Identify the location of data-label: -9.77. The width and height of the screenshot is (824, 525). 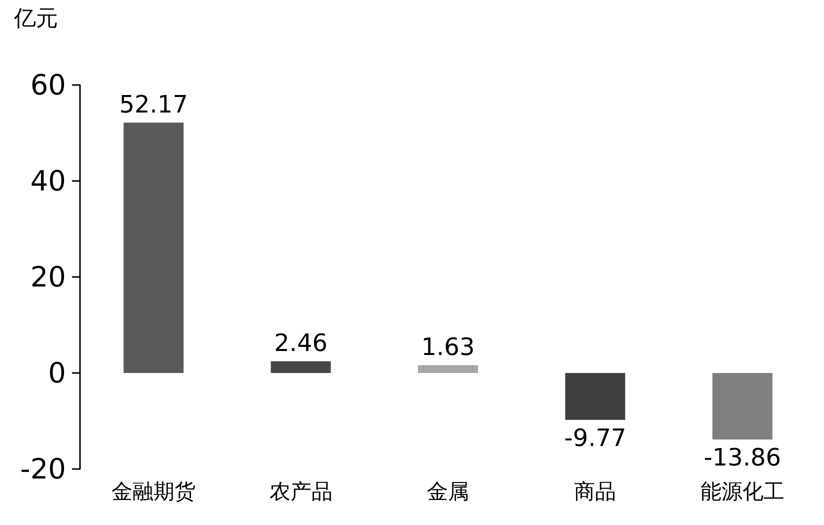
(595, 438).